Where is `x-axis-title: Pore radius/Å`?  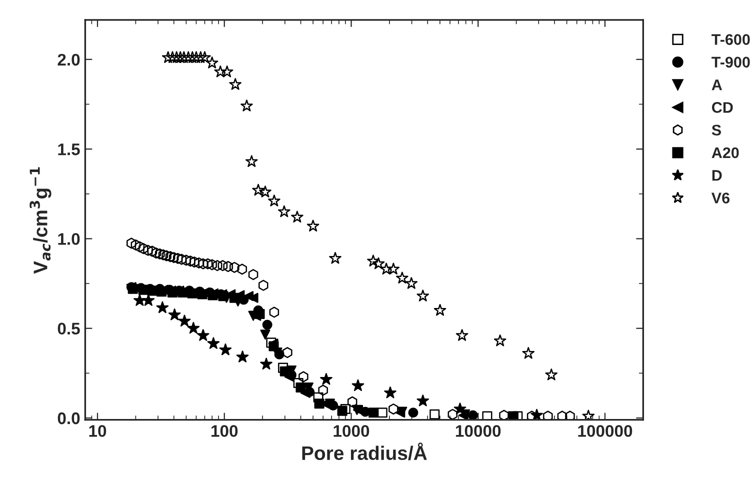 x-axis-title: Pore radius/Å is located at coordinates (364, 451).